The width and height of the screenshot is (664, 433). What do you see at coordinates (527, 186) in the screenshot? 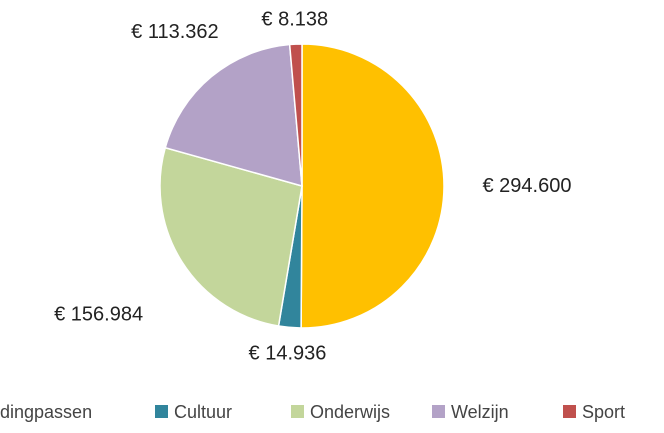
I see `data-label: € 294.600` at bounding box center [527, 186].